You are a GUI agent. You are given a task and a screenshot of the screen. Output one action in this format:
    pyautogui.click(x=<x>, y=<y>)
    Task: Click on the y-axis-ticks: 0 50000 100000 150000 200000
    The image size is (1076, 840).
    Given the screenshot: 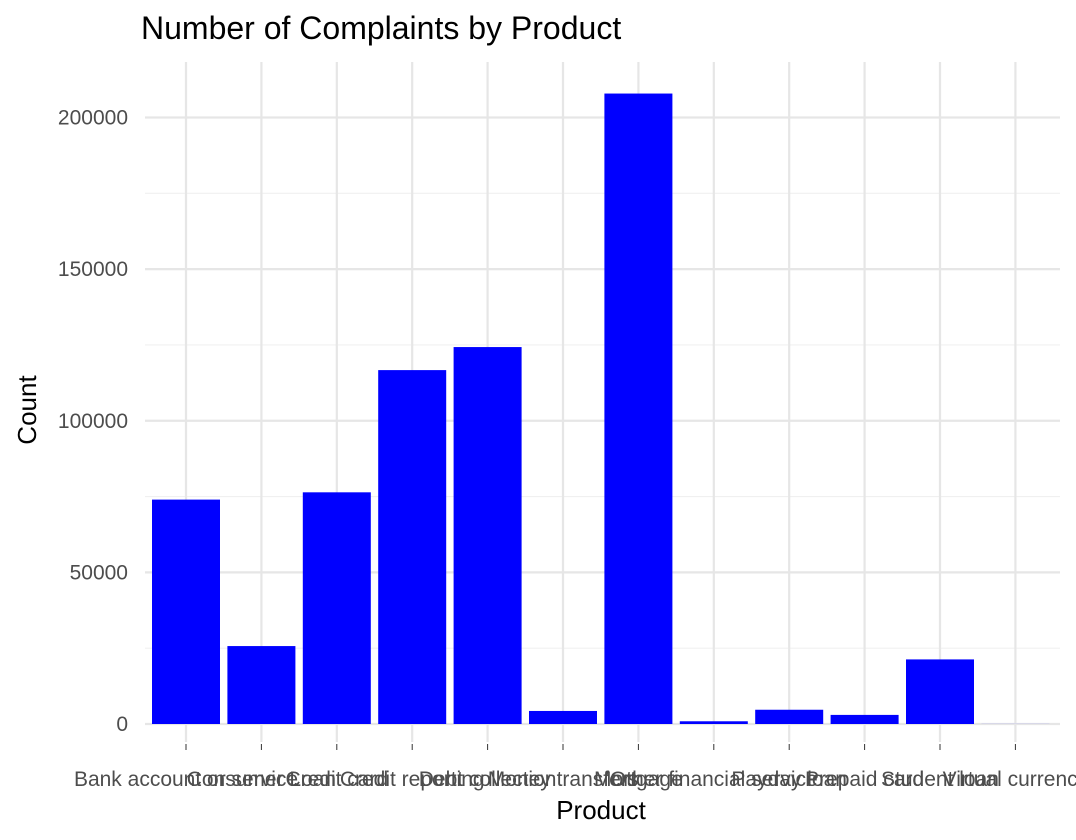 What is the action you would take?
    pyautogui.click(x=93, y=422)
    